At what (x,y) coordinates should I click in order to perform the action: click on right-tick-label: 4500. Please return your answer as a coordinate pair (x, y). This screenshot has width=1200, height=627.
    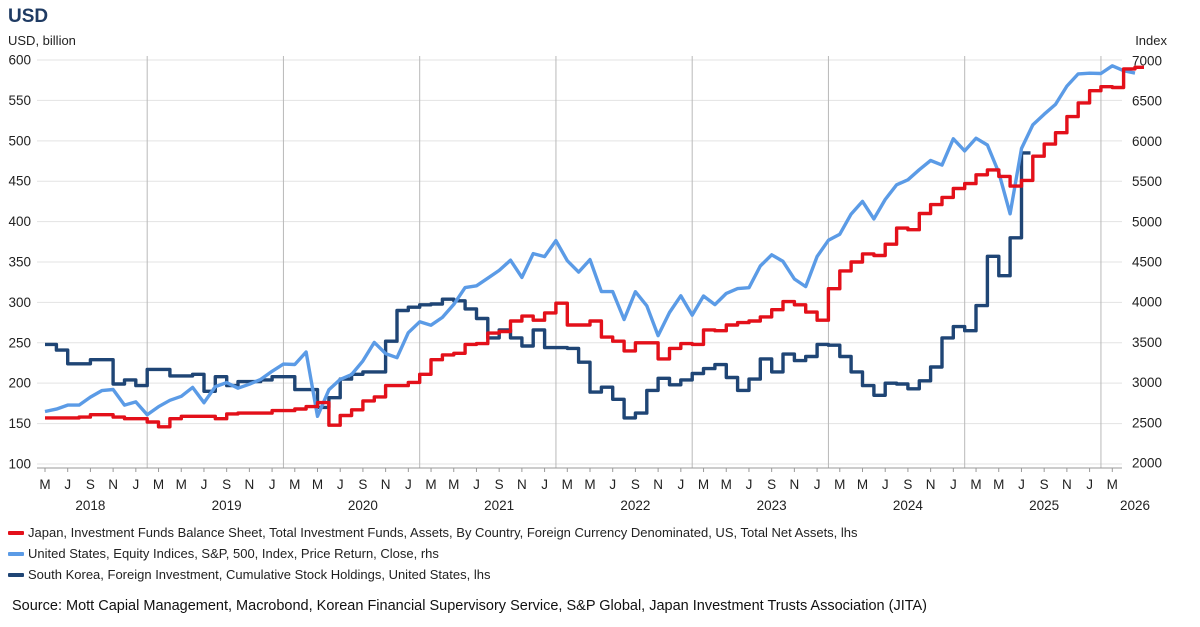
    Looking at the image, I should click on (1147, 262).